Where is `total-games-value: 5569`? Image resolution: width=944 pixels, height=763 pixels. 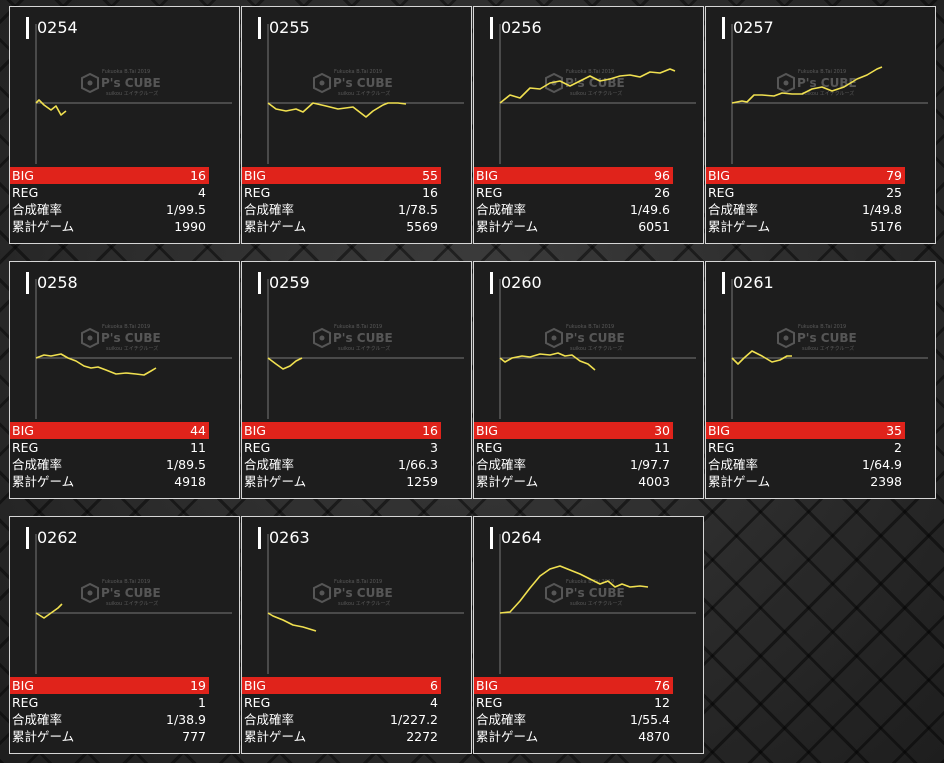
total-games-value: 5569 is located at coordinates (422, 226).